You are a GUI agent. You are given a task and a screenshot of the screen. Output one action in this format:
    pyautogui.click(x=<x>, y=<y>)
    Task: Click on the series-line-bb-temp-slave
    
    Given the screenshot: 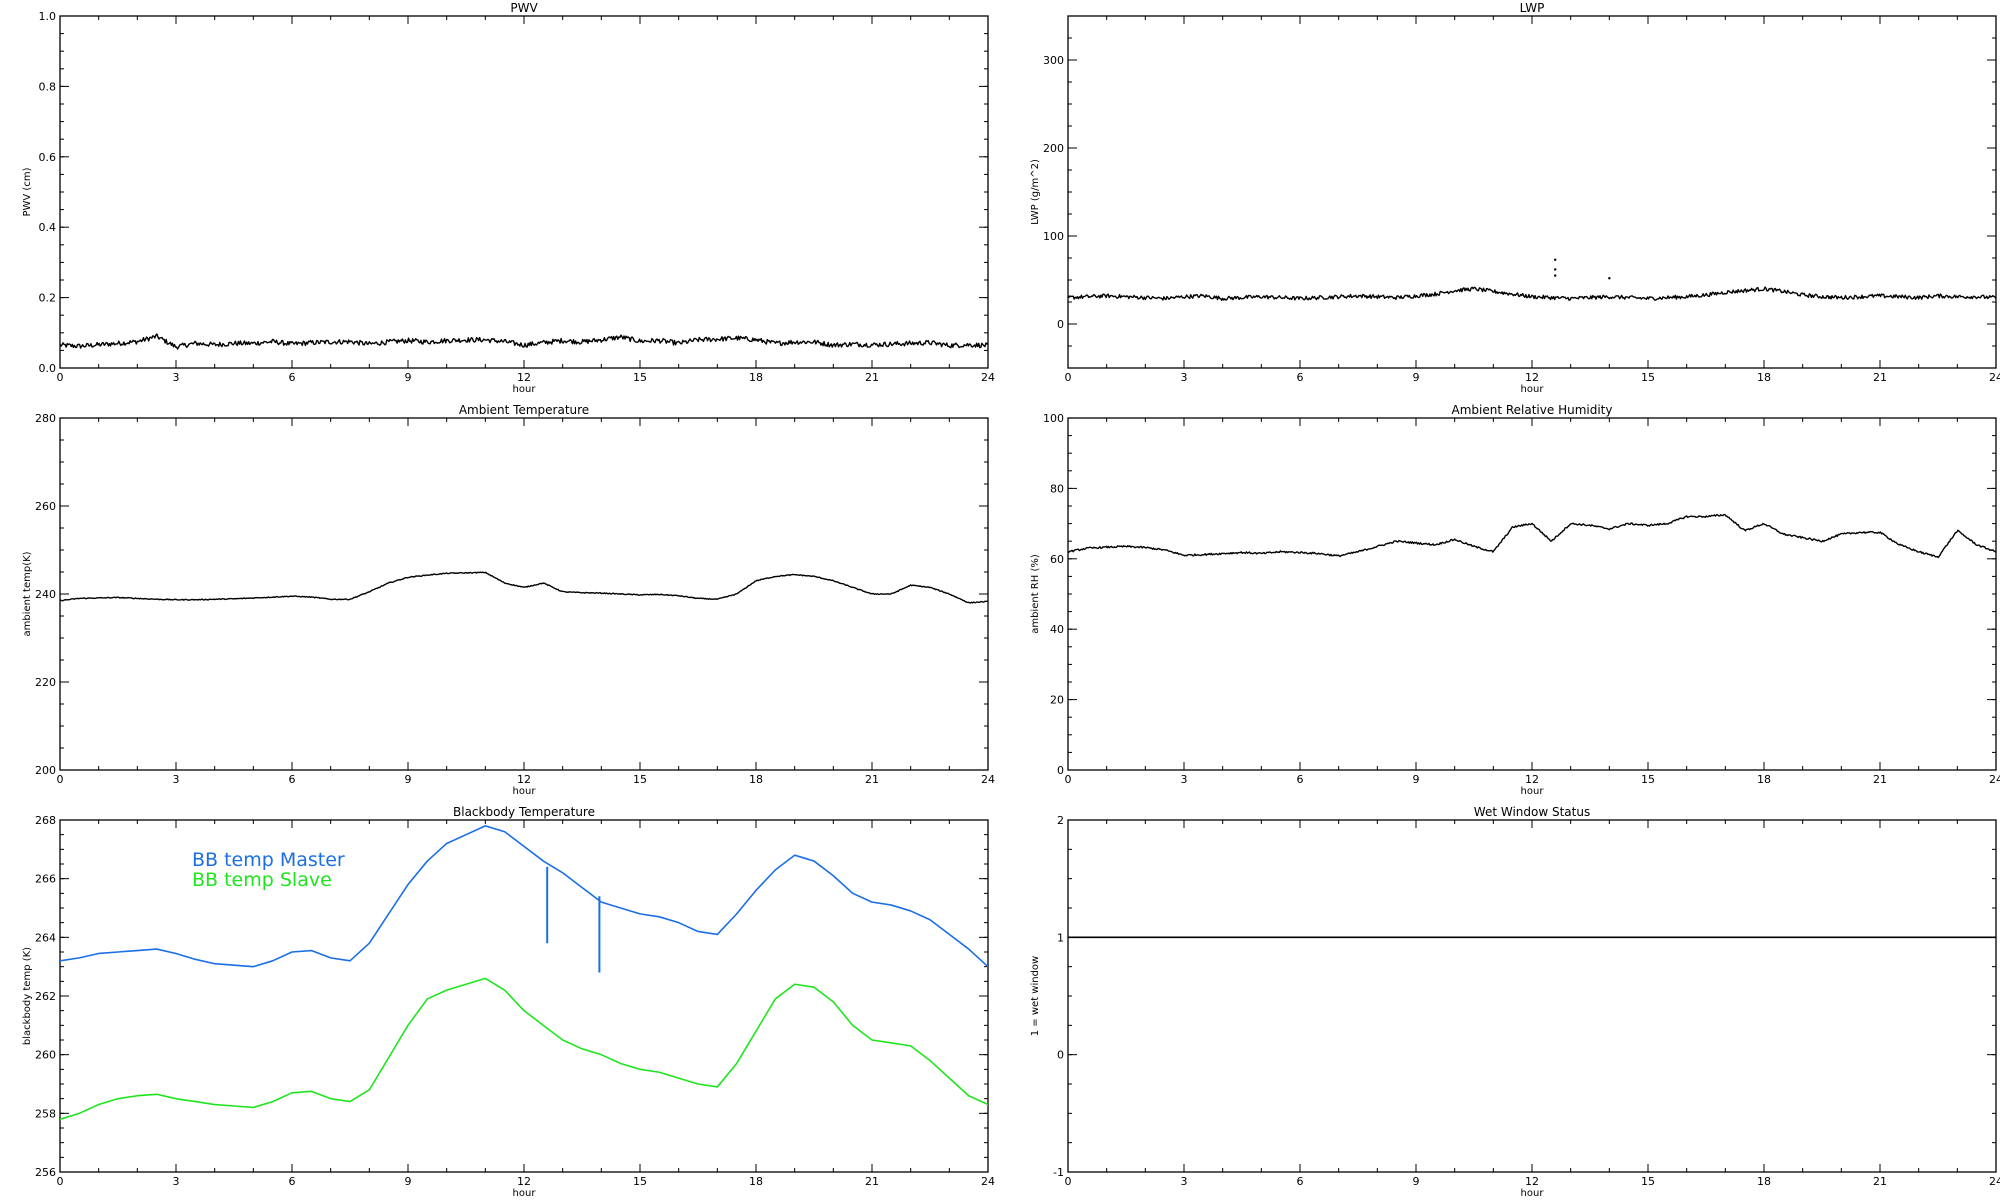 What is the action you would take?
    pyautogui.click(x=524, y=1048)
    